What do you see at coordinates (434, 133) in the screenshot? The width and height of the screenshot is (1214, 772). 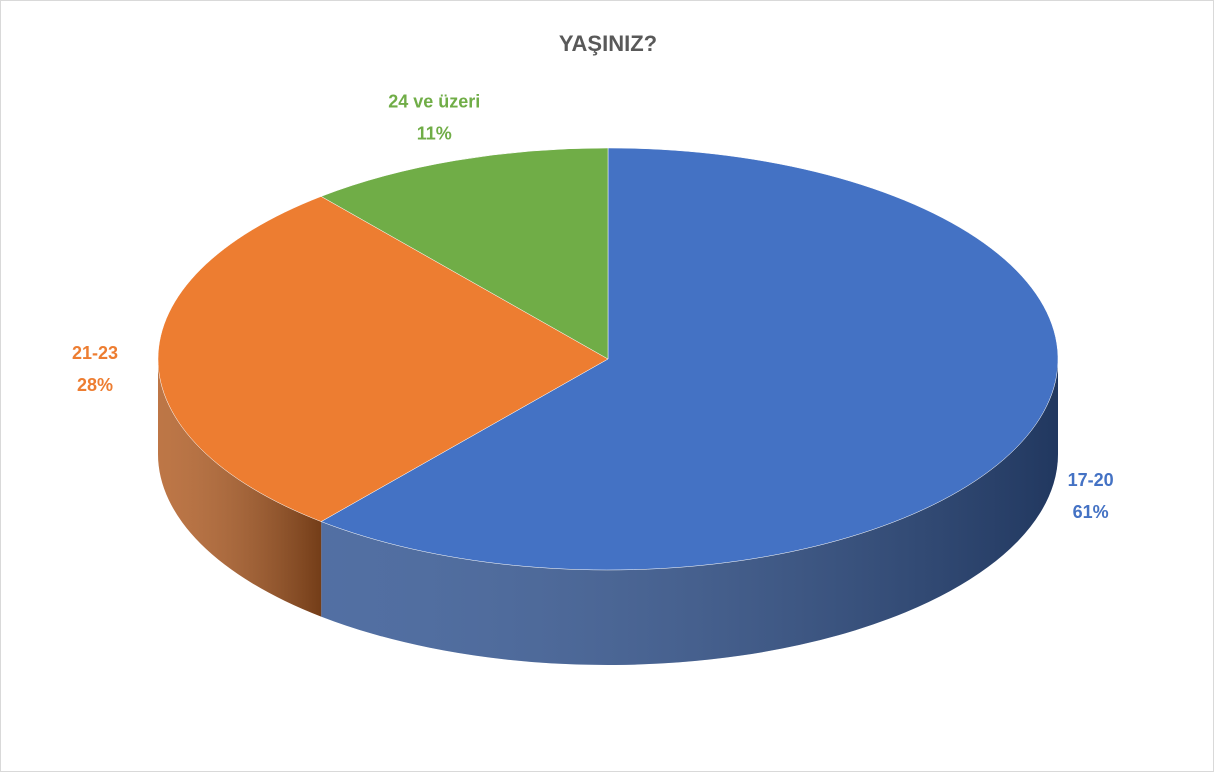 I see `data-label-value: 11%` at bounding box center [434, 133].